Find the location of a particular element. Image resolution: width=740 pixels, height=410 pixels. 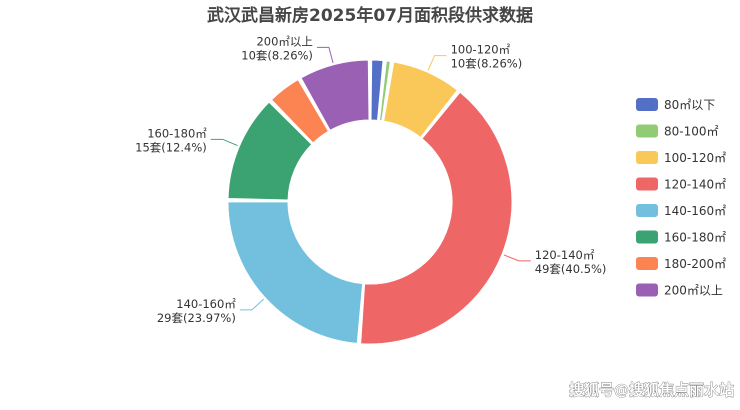

legend-item-200m2-above: 200㎡以上 is located at coordinates (679, 290).